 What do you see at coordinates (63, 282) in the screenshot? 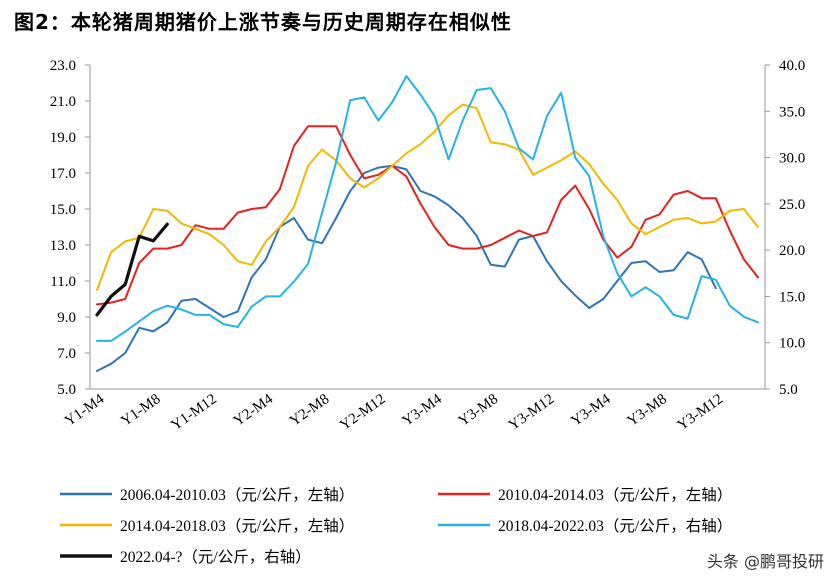
I see `left-tick-label: 11.0` at bounding box center [63, 282].